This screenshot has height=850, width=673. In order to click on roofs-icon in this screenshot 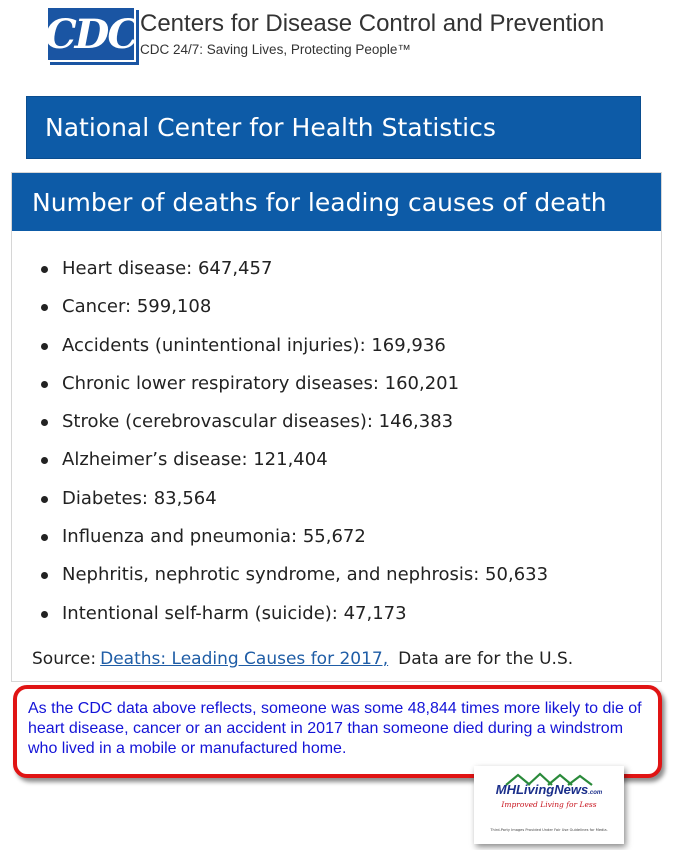, I will do `click(549, 779)`.